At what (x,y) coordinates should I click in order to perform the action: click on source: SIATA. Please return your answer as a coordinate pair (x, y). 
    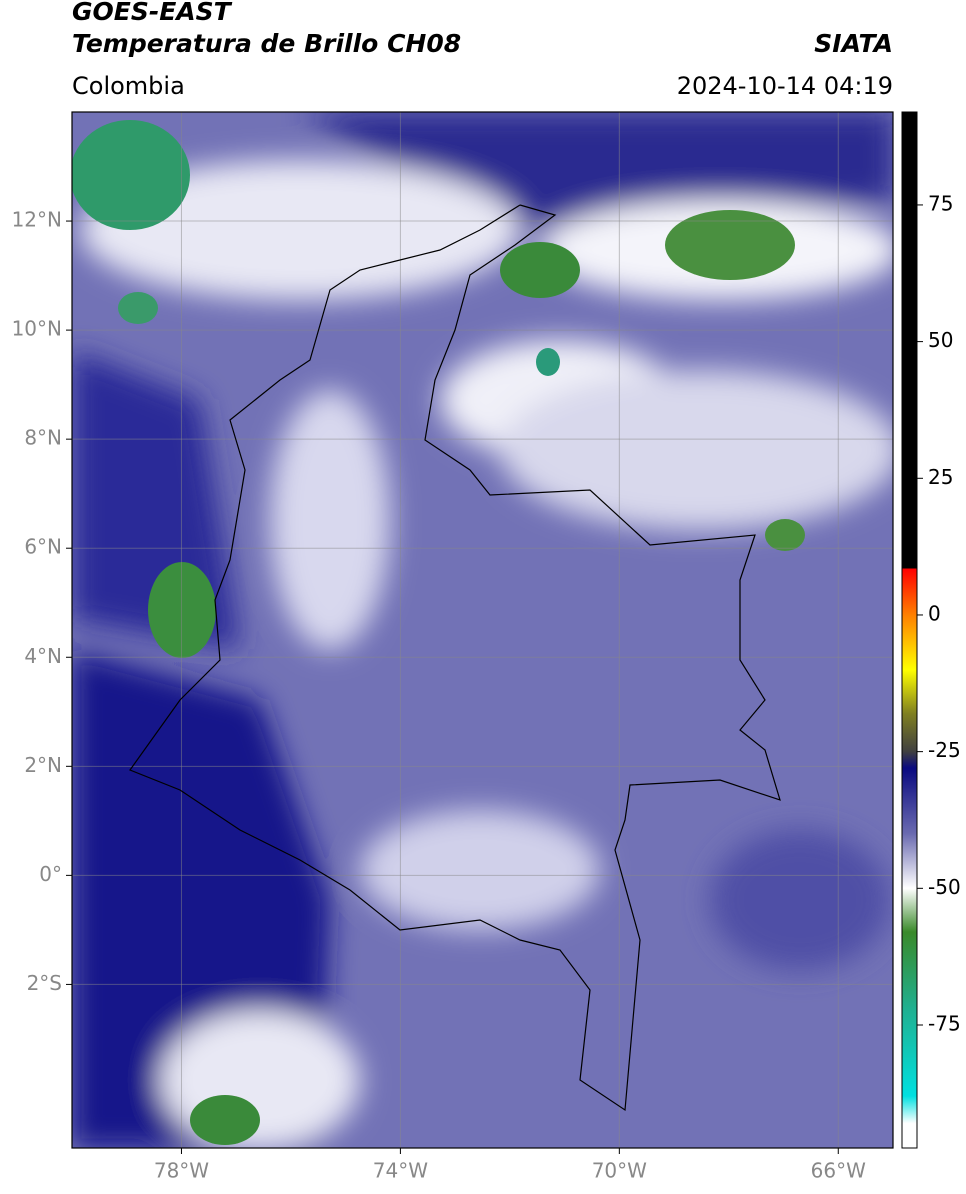
    Looking at the image, I should click on (853, 43).